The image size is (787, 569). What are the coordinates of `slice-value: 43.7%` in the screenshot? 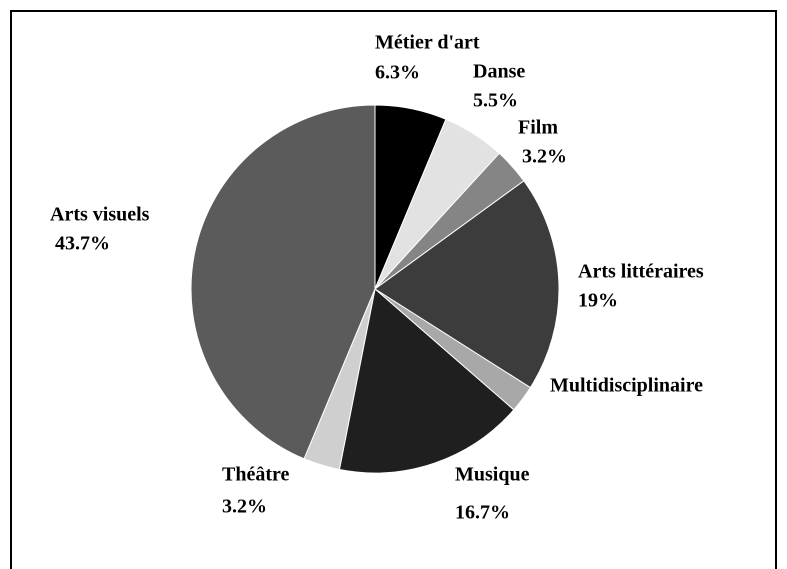 It's located at (82, 244).